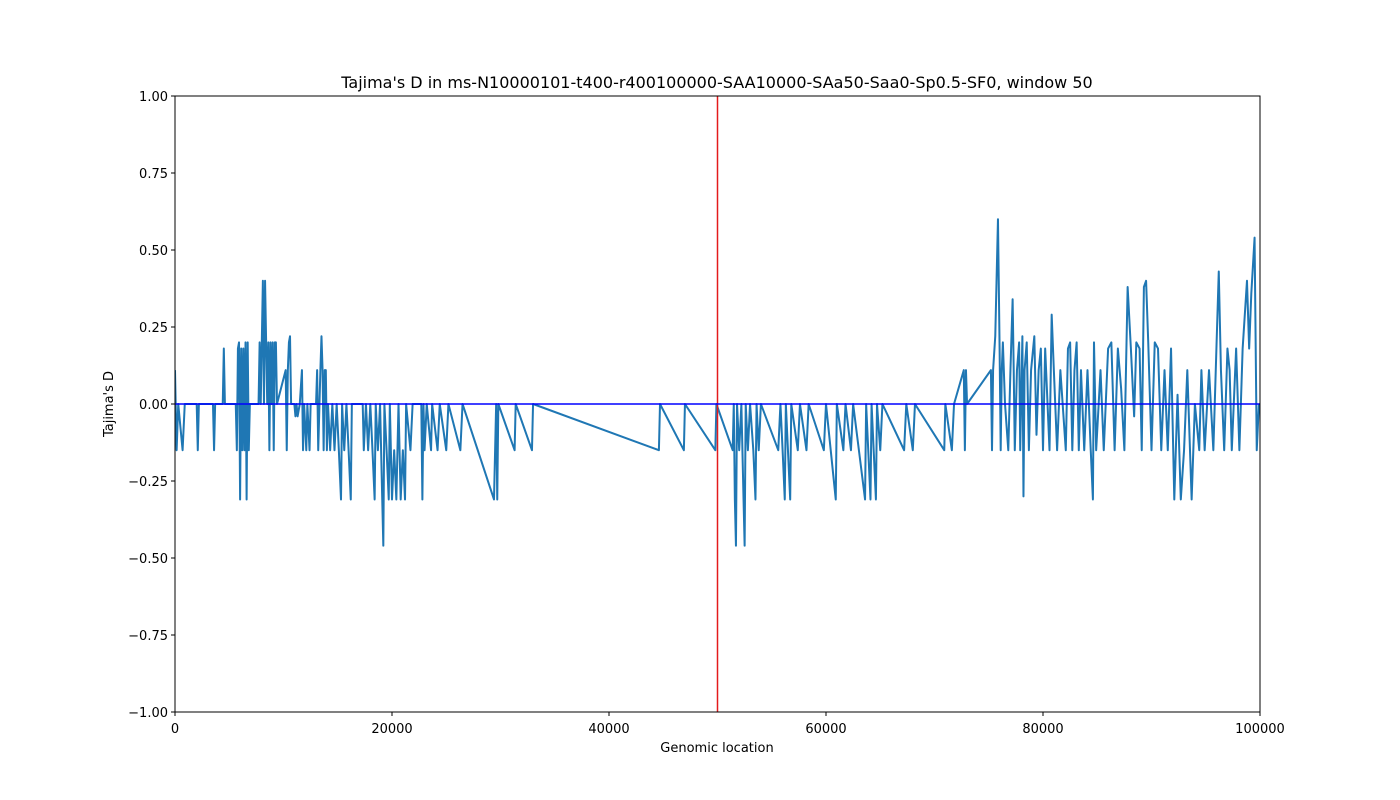  I want to click on x-tick-label: 100000, so click(1260, 729).